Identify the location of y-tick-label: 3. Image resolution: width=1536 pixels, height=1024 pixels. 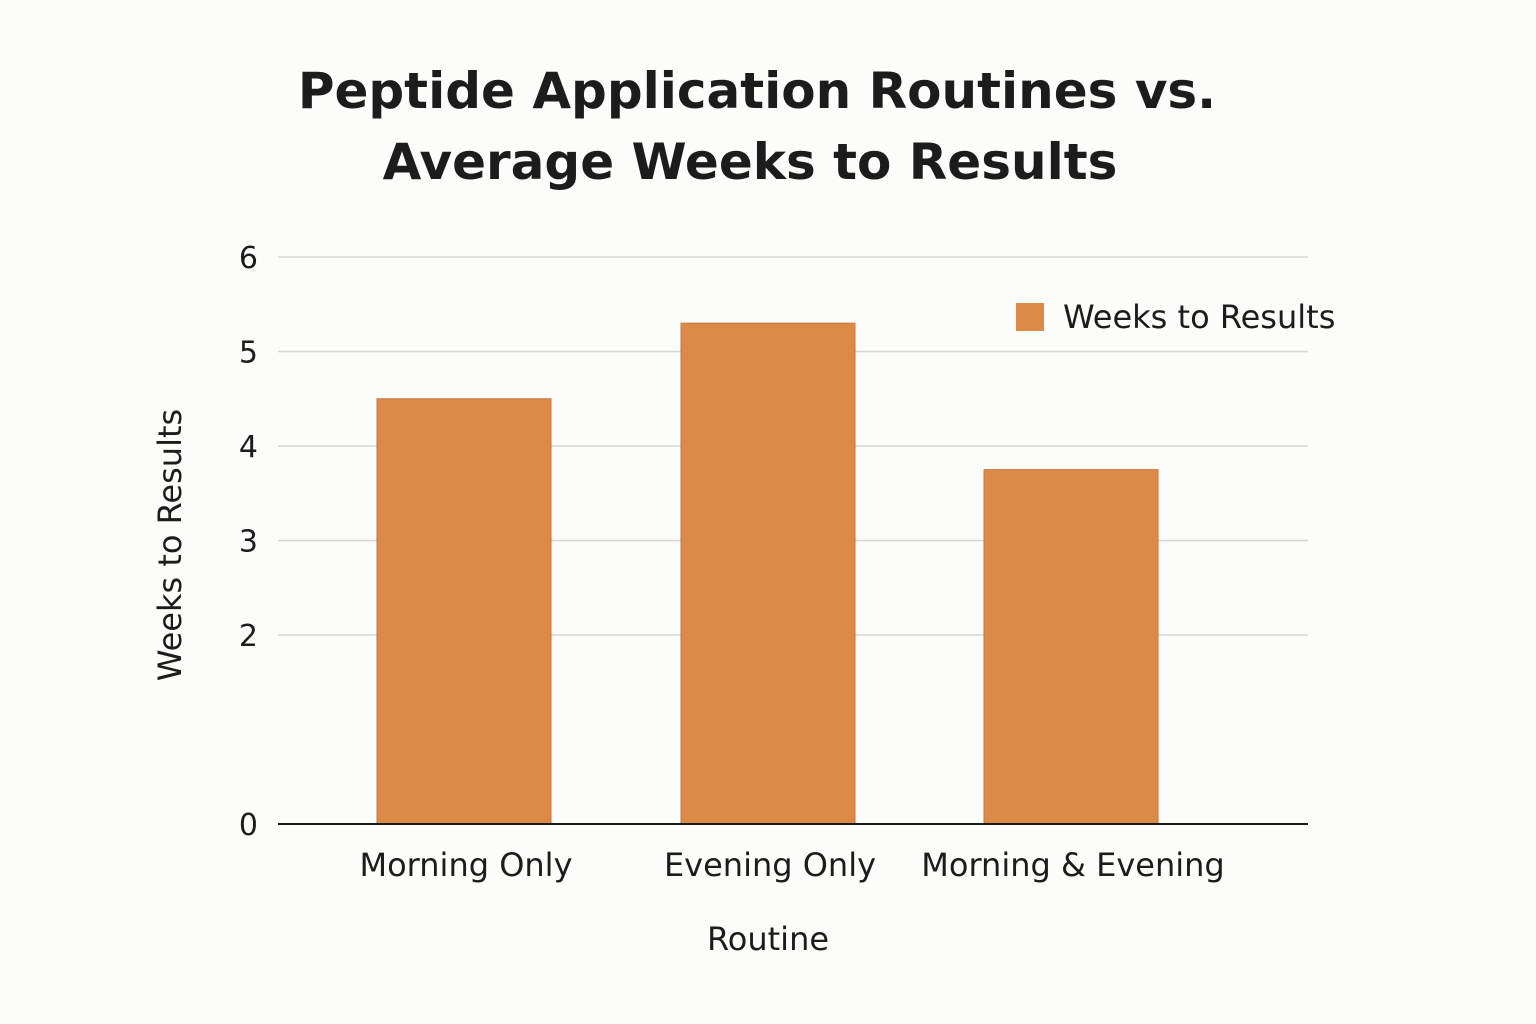
(248, 542).